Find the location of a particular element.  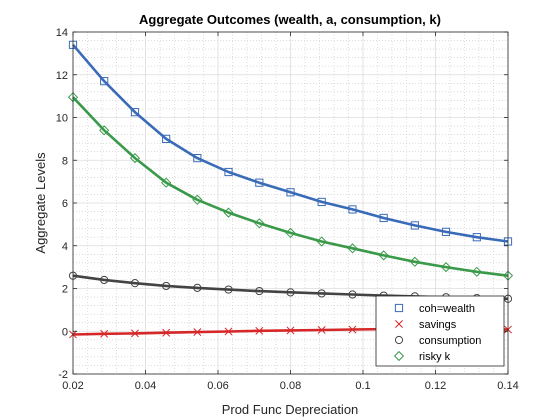

x-tick-label: 0.1 is located at coordinates (362, 386).